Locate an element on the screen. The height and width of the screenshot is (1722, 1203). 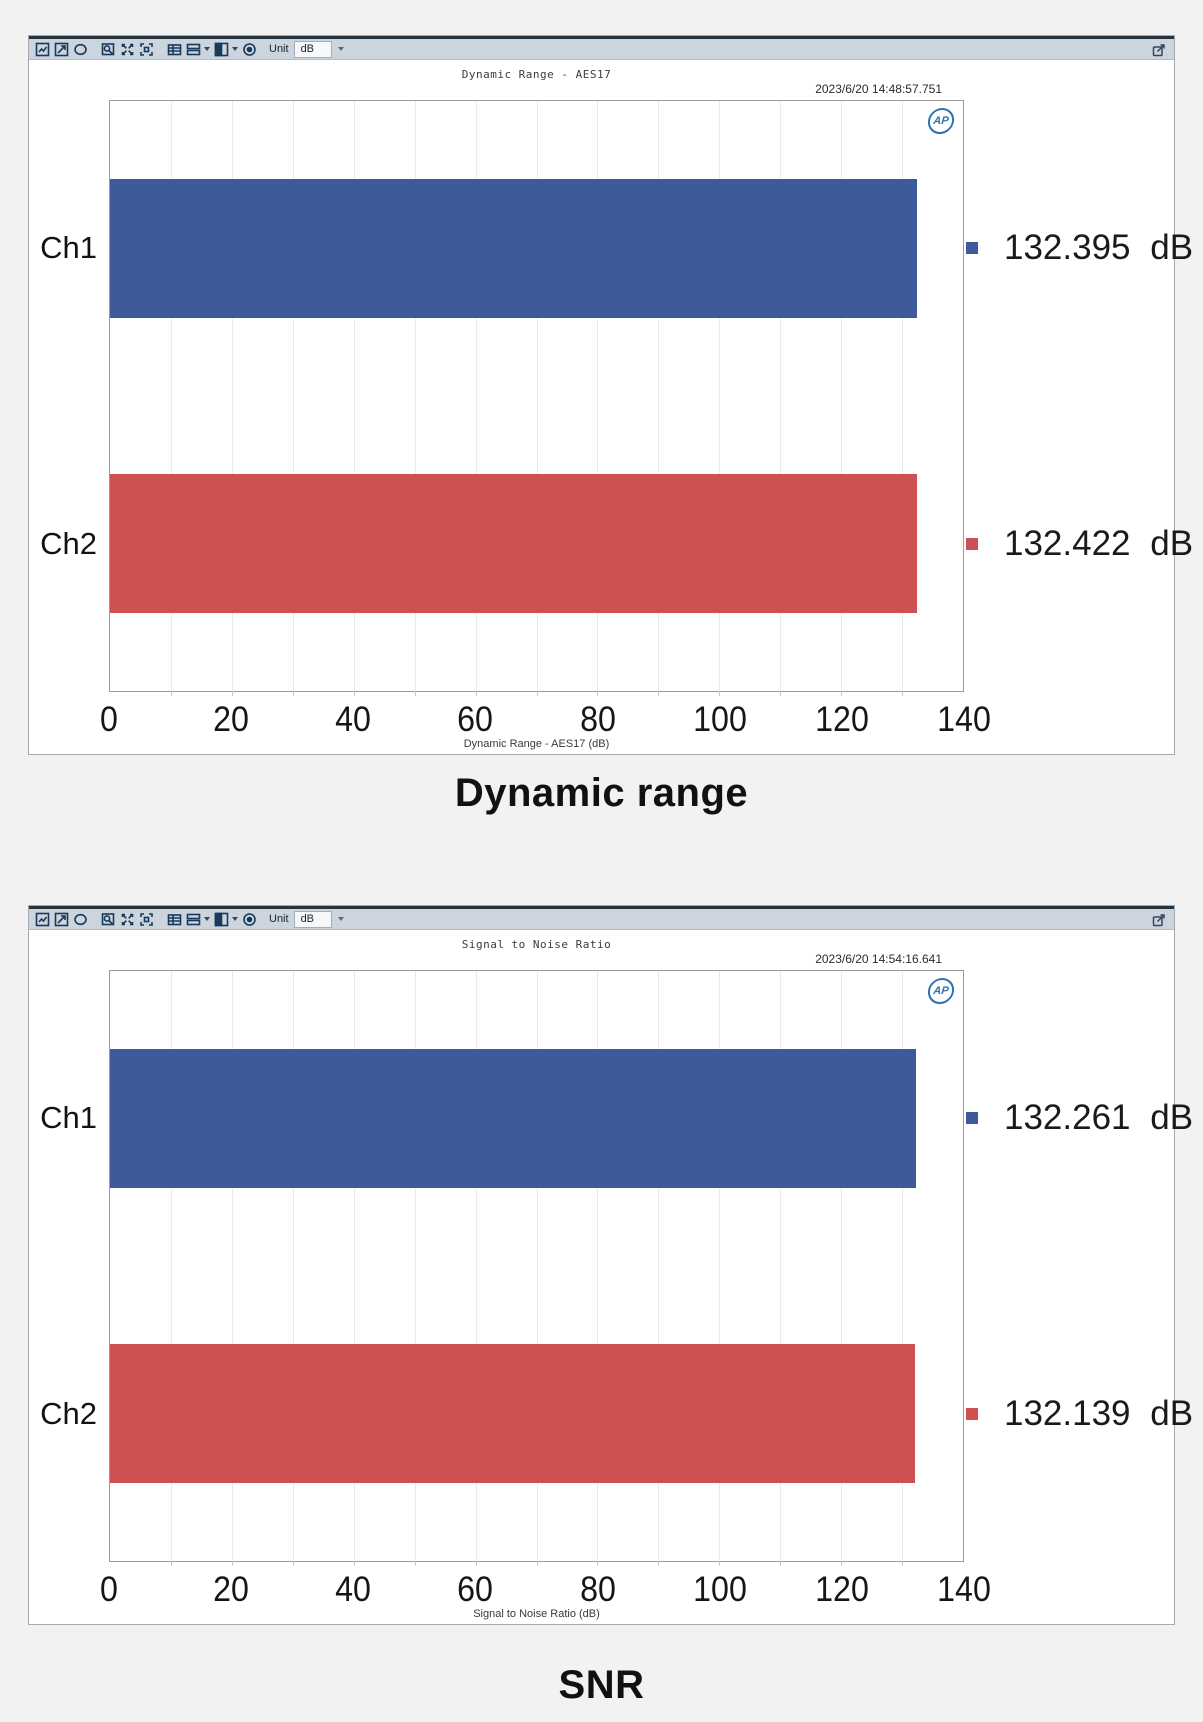
ch2-value: 132.139 dB is located at coordinates (1099, 1413).